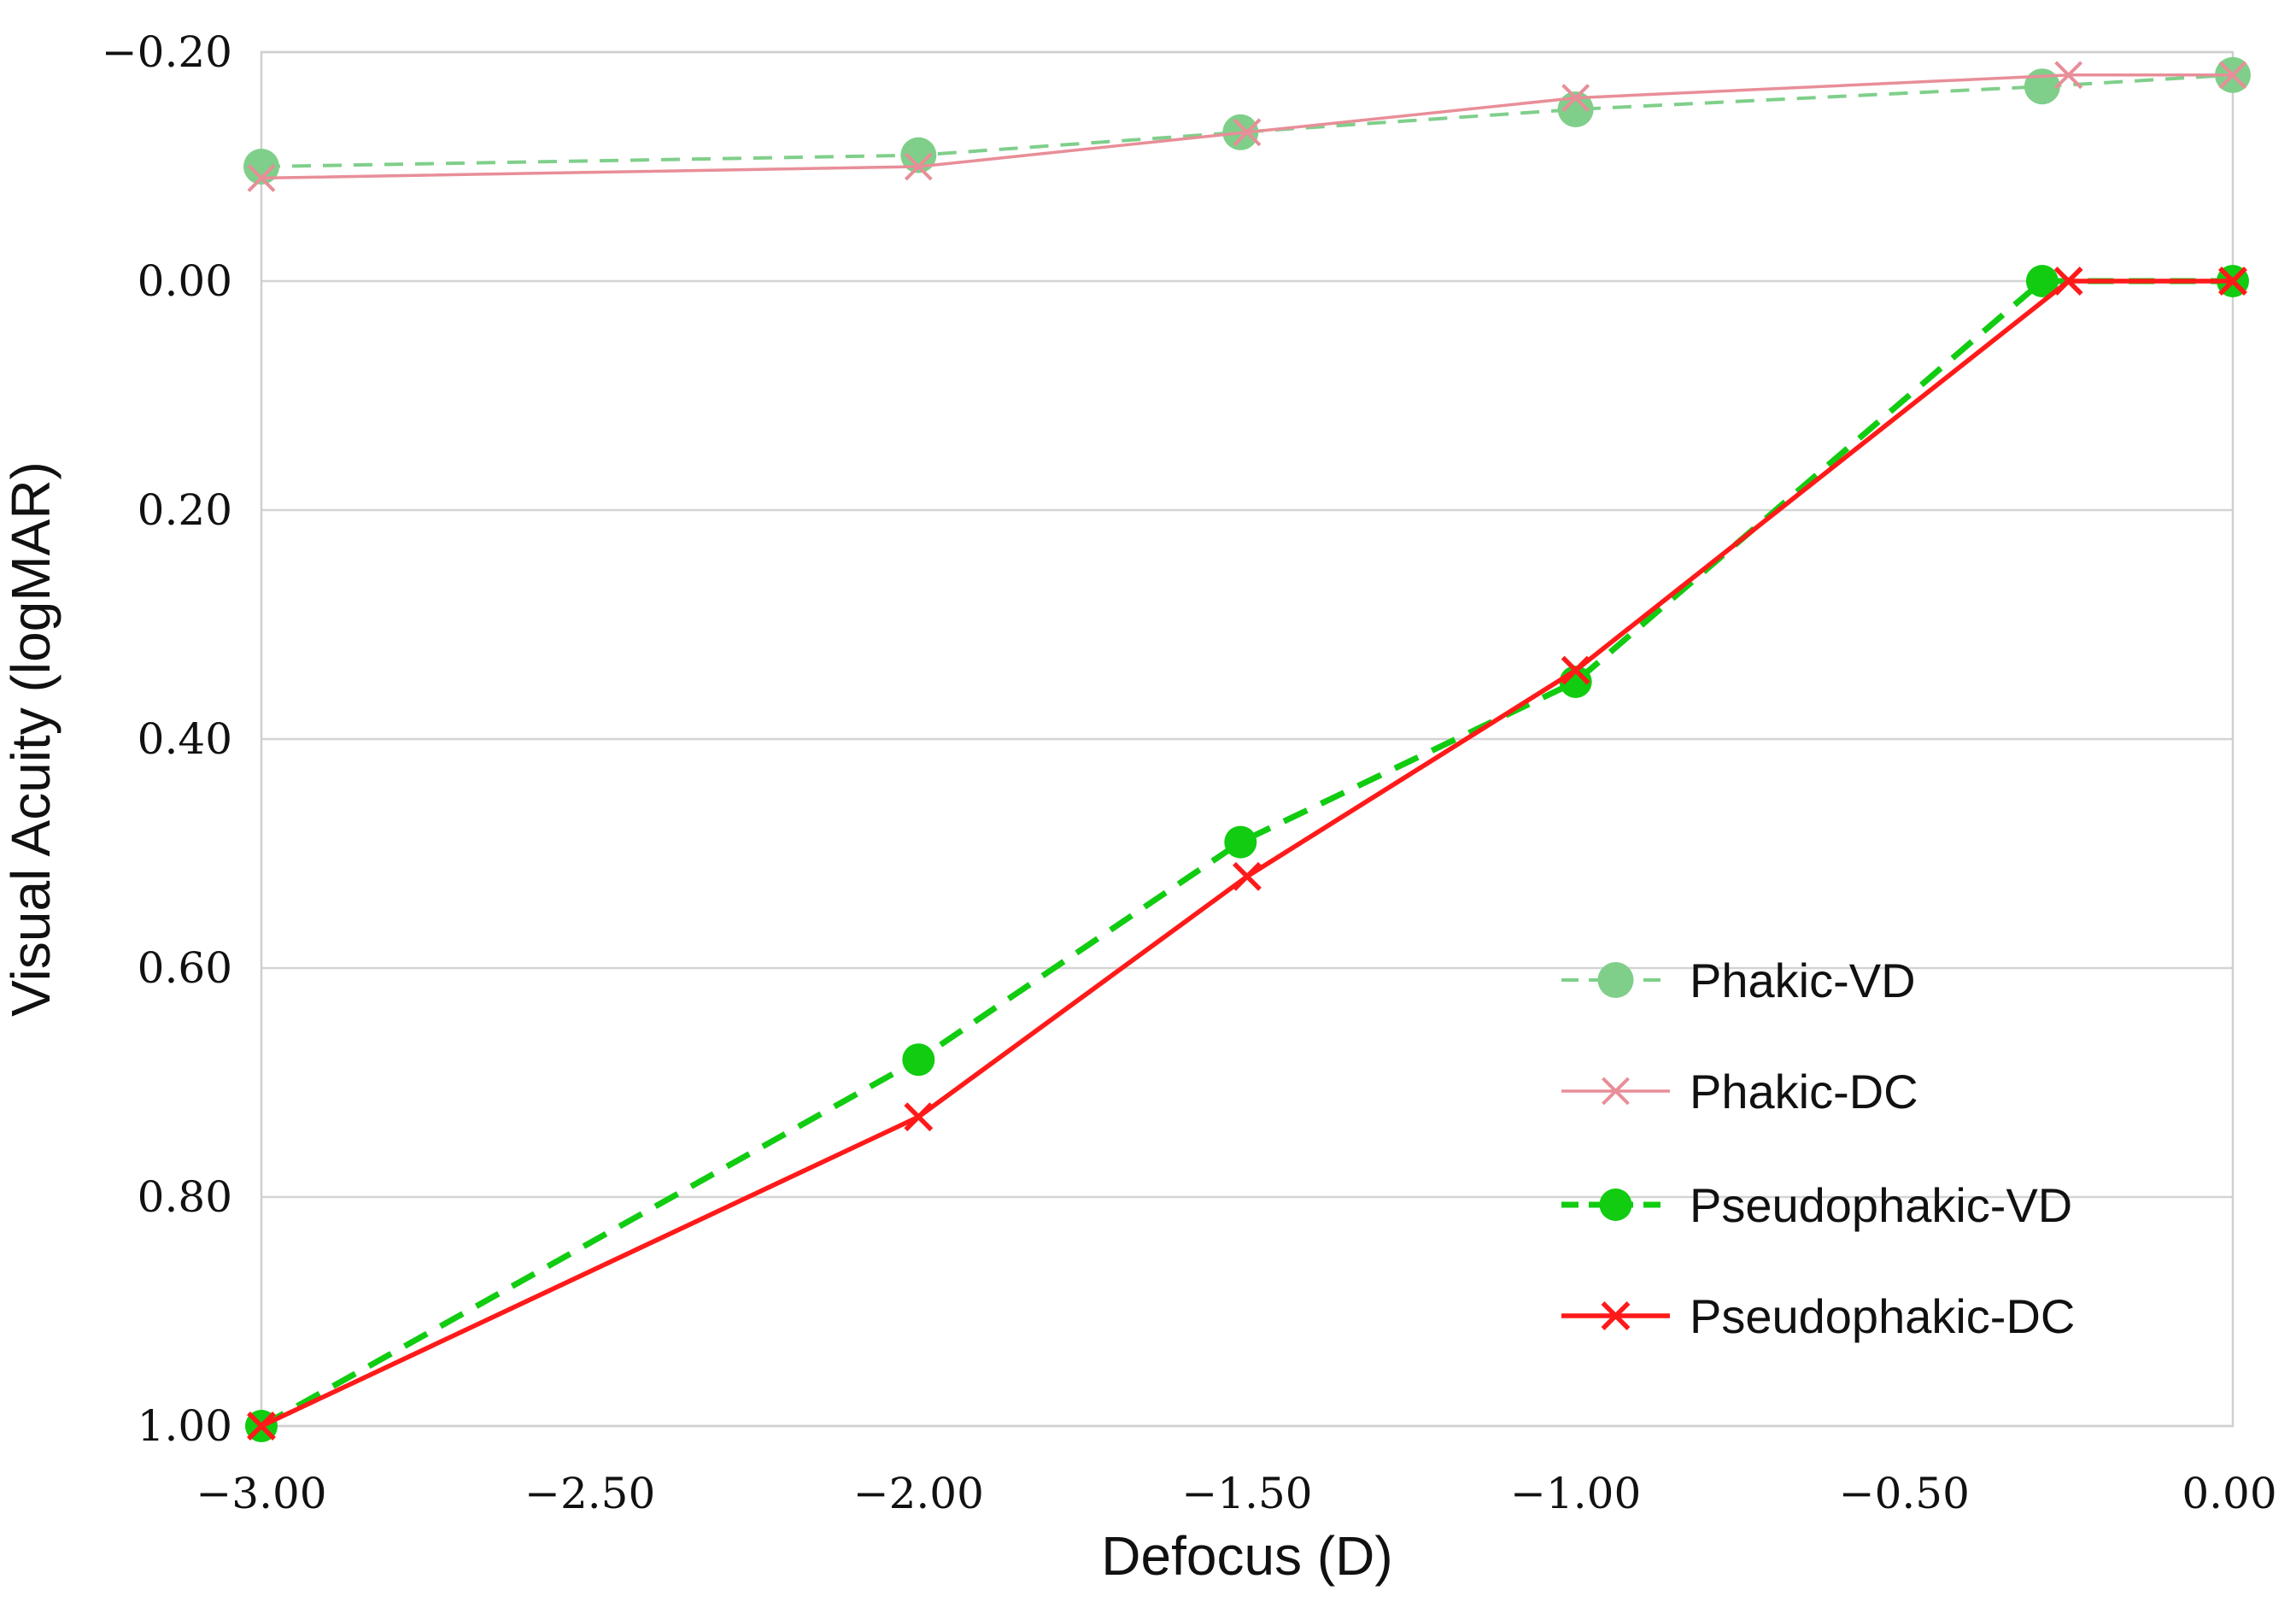  I want to click on series-phakic-vd, so click(1247, 120).